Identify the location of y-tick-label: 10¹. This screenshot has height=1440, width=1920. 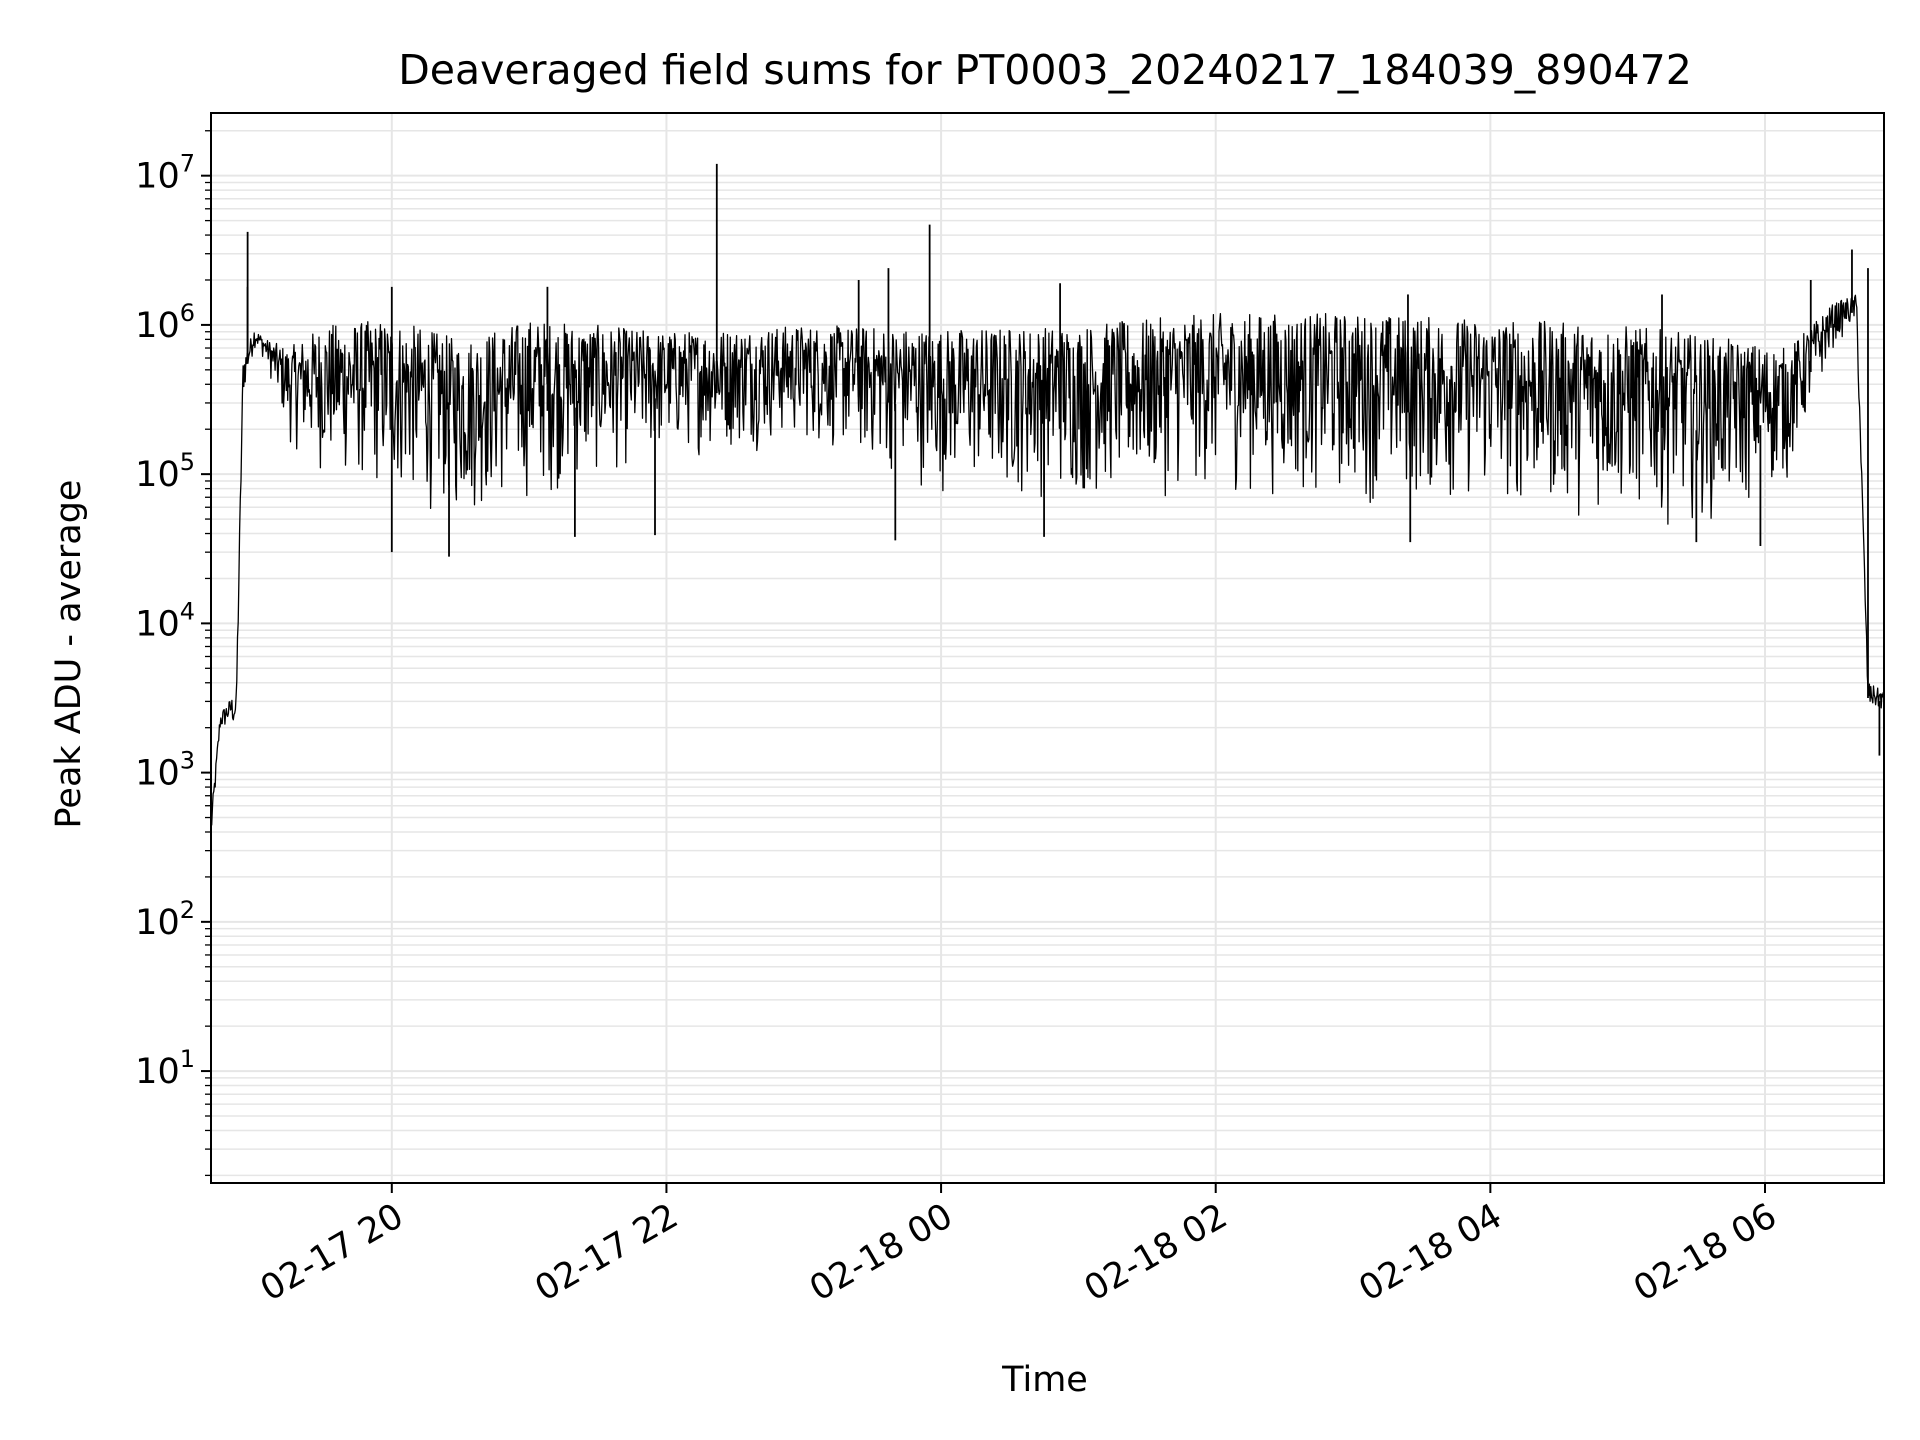
(165, 1068).